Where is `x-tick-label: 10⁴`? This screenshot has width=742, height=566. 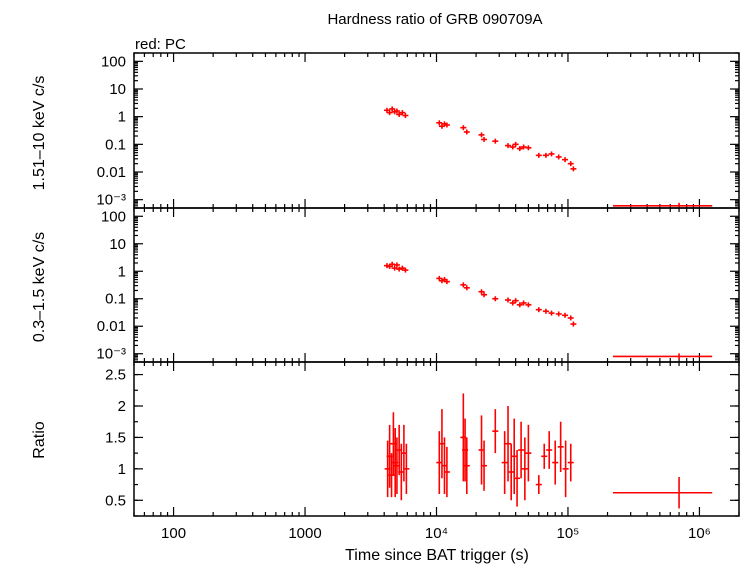 x-tick-label: 10⁴ is located at coordinates (436, 533).